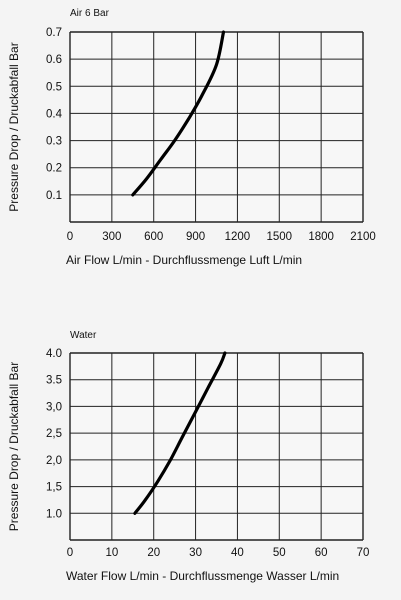 The image size is (401, 600). I want to click on y-tick-label: 0.6, so click(54, 60).